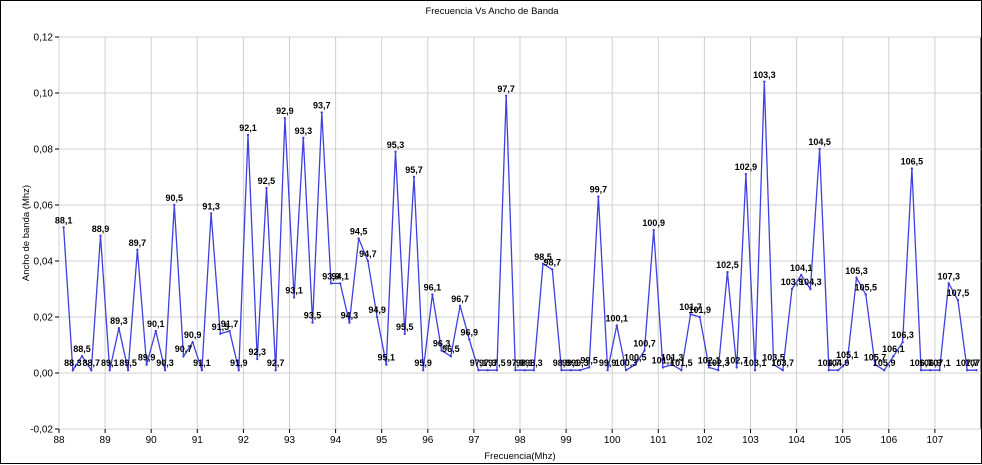 The width and height of the screenshot is (982, 465). I want to click on data-point: 99,5, so click(589, 362).